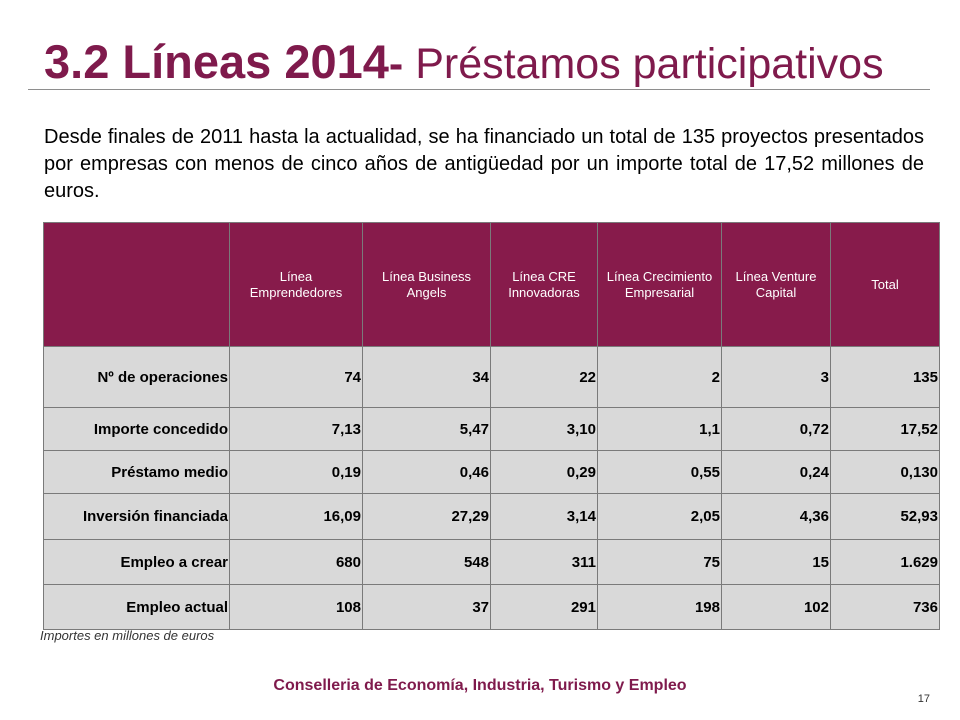  I want to click on table-cell: 3,10, so click(544, 429).